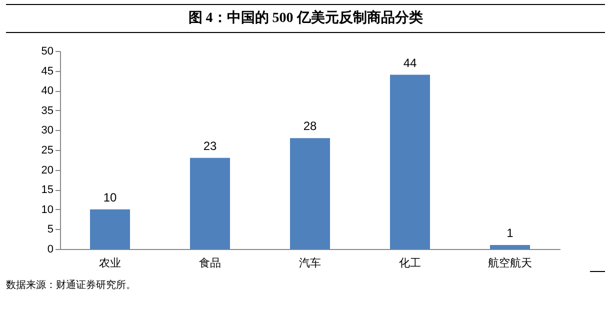 The height and width of the screenshot is (310, 611). I want to click on y-tick-label: 15, so click(47, 190).